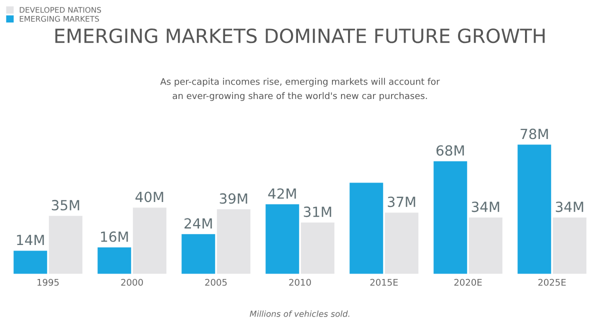  What do you see at coordinates (450, 150) in the screenshot?
I see `data-label: 68M` at bounding box center [450, 150].